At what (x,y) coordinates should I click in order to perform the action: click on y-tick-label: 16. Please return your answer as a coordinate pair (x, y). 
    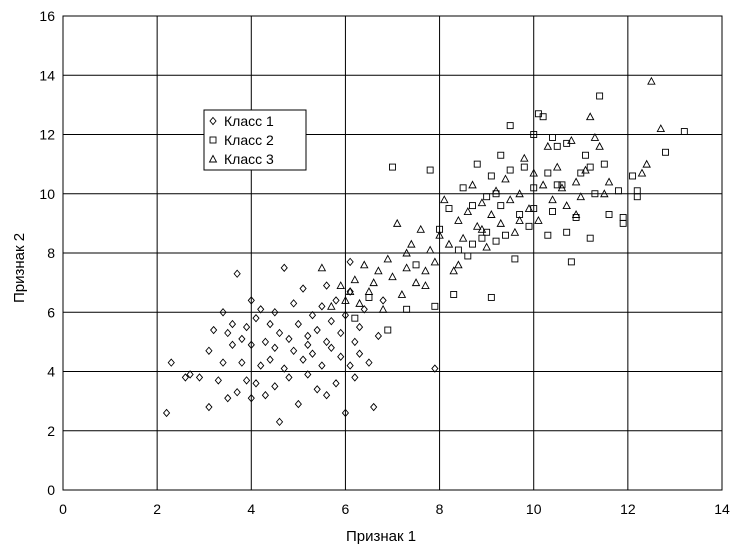
    Looking at the image, I should click on (47, 16).